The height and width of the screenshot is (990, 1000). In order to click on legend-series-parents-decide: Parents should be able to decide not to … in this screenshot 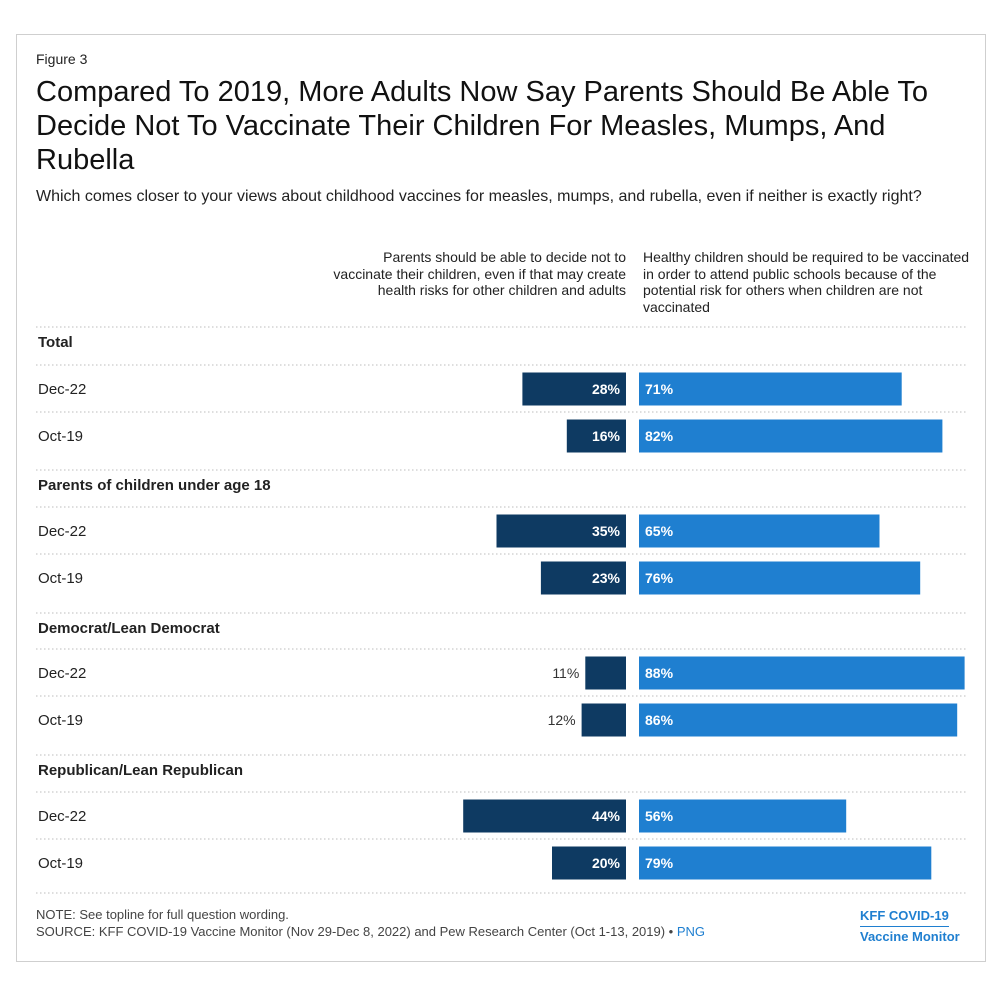, I will do `click(479, 273)`.